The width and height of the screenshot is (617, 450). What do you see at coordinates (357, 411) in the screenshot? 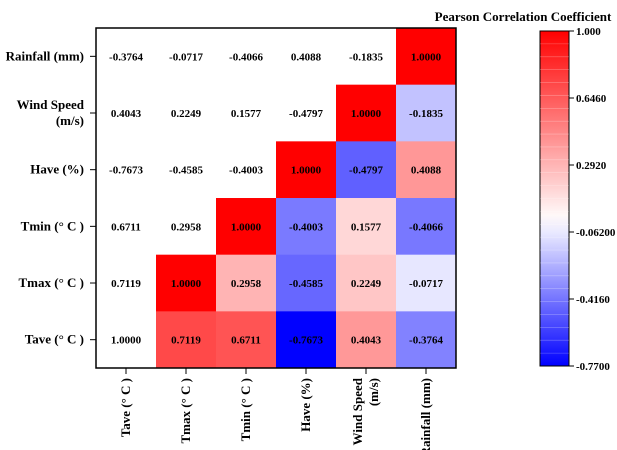
I see `column-label: Wind Speed` at bounding box center [357, 411].